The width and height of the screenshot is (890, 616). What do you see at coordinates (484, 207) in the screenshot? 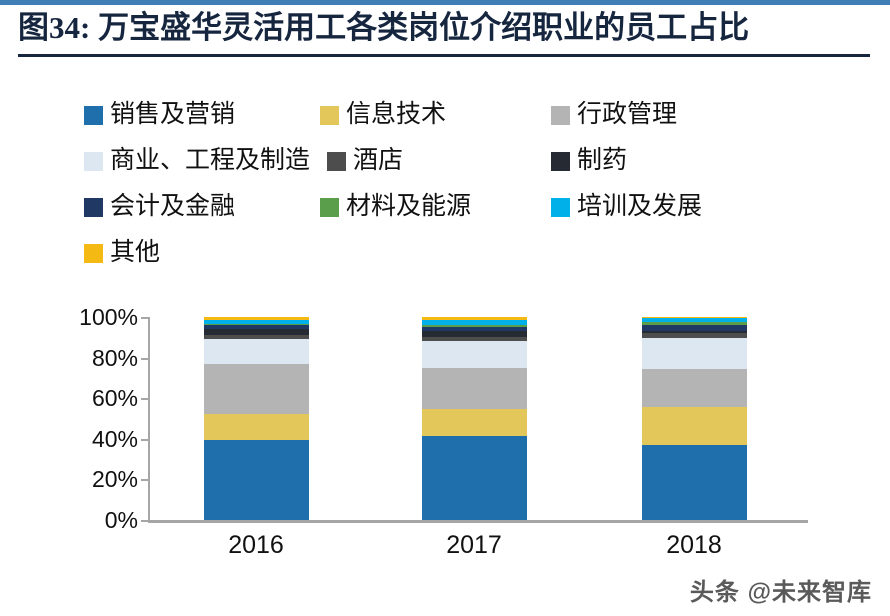
I see `legend-row: 会计及金融 材料及能源 培训及发展` at bounding box center [484, 207].